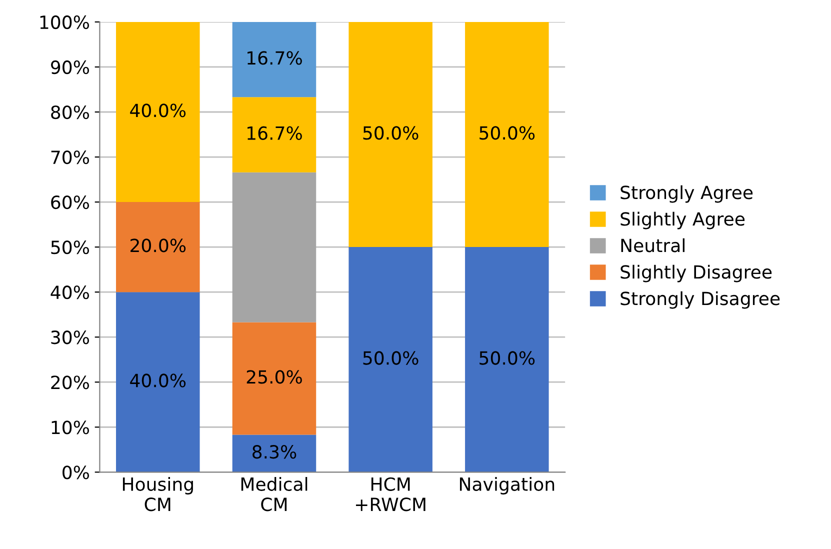 The image size is (831, 549). Describe the element at coordinates (686, 194) in the screenshot. I see `legend-label: Strongly Agree` at that location.